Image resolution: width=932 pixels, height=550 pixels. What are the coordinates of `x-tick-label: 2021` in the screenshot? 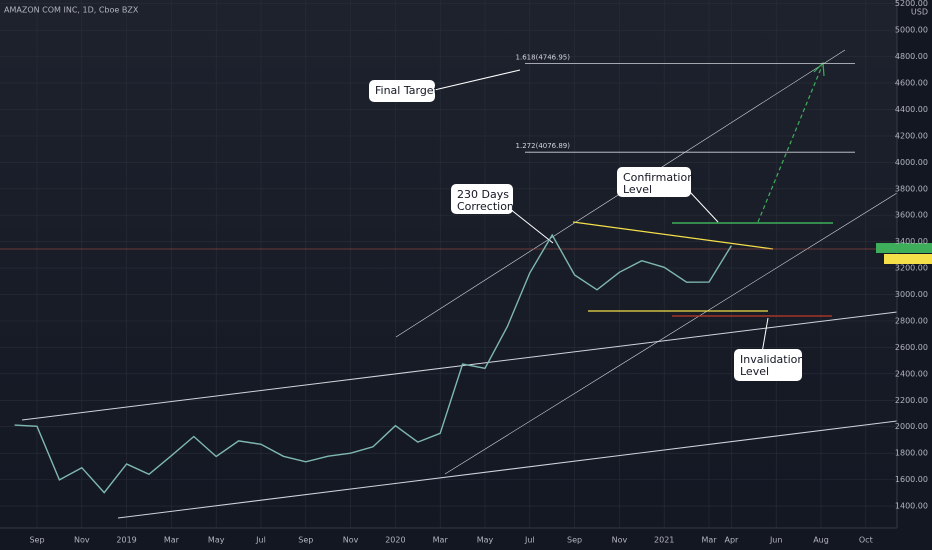 It's located at (664, 540).